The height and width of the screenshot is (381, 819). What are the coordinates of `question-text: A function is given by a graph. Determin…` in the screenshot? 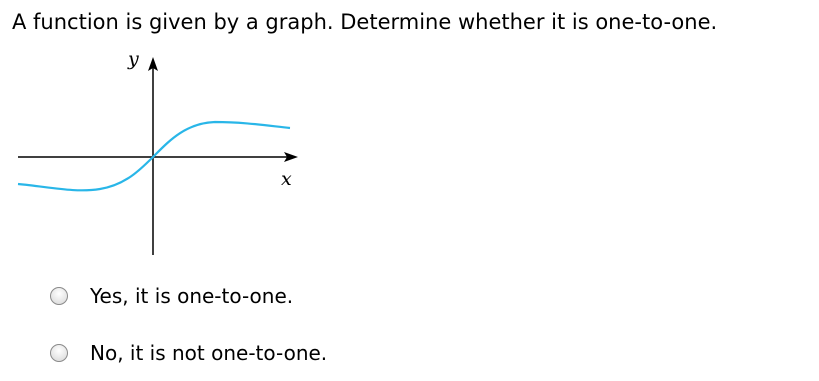 It's located at (365, 22).